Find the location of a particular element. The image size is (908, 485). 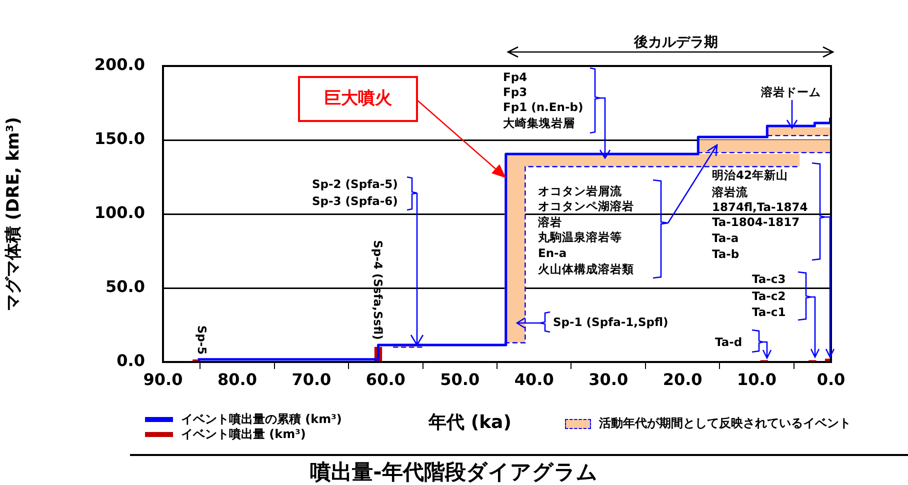

annotation: Sp-1 (Spfa-1,Spfl) is located at coordinates (610, 321).